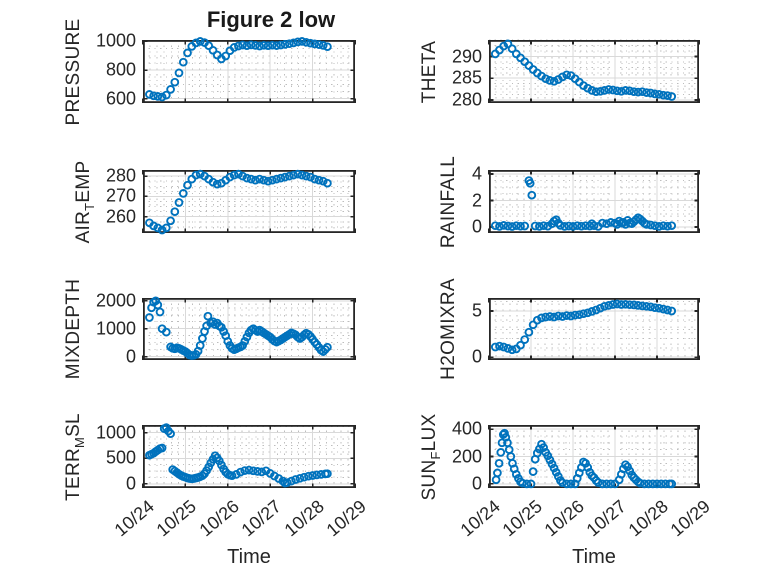 The height and width of the screenshot is (583, 778). What do you see at coordinates (219, 518) in the screenshot?
I see `x-tick-label: 10/26` at bounding box center [219, 518].